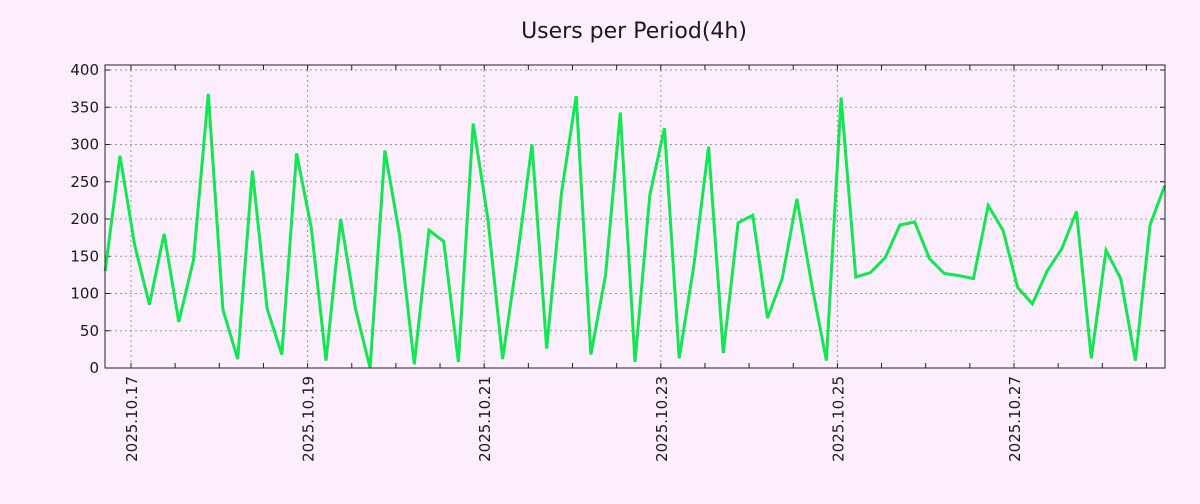 The image size is (1200, 504). I want to click on y-tick-label: 250, so click(84, 182).